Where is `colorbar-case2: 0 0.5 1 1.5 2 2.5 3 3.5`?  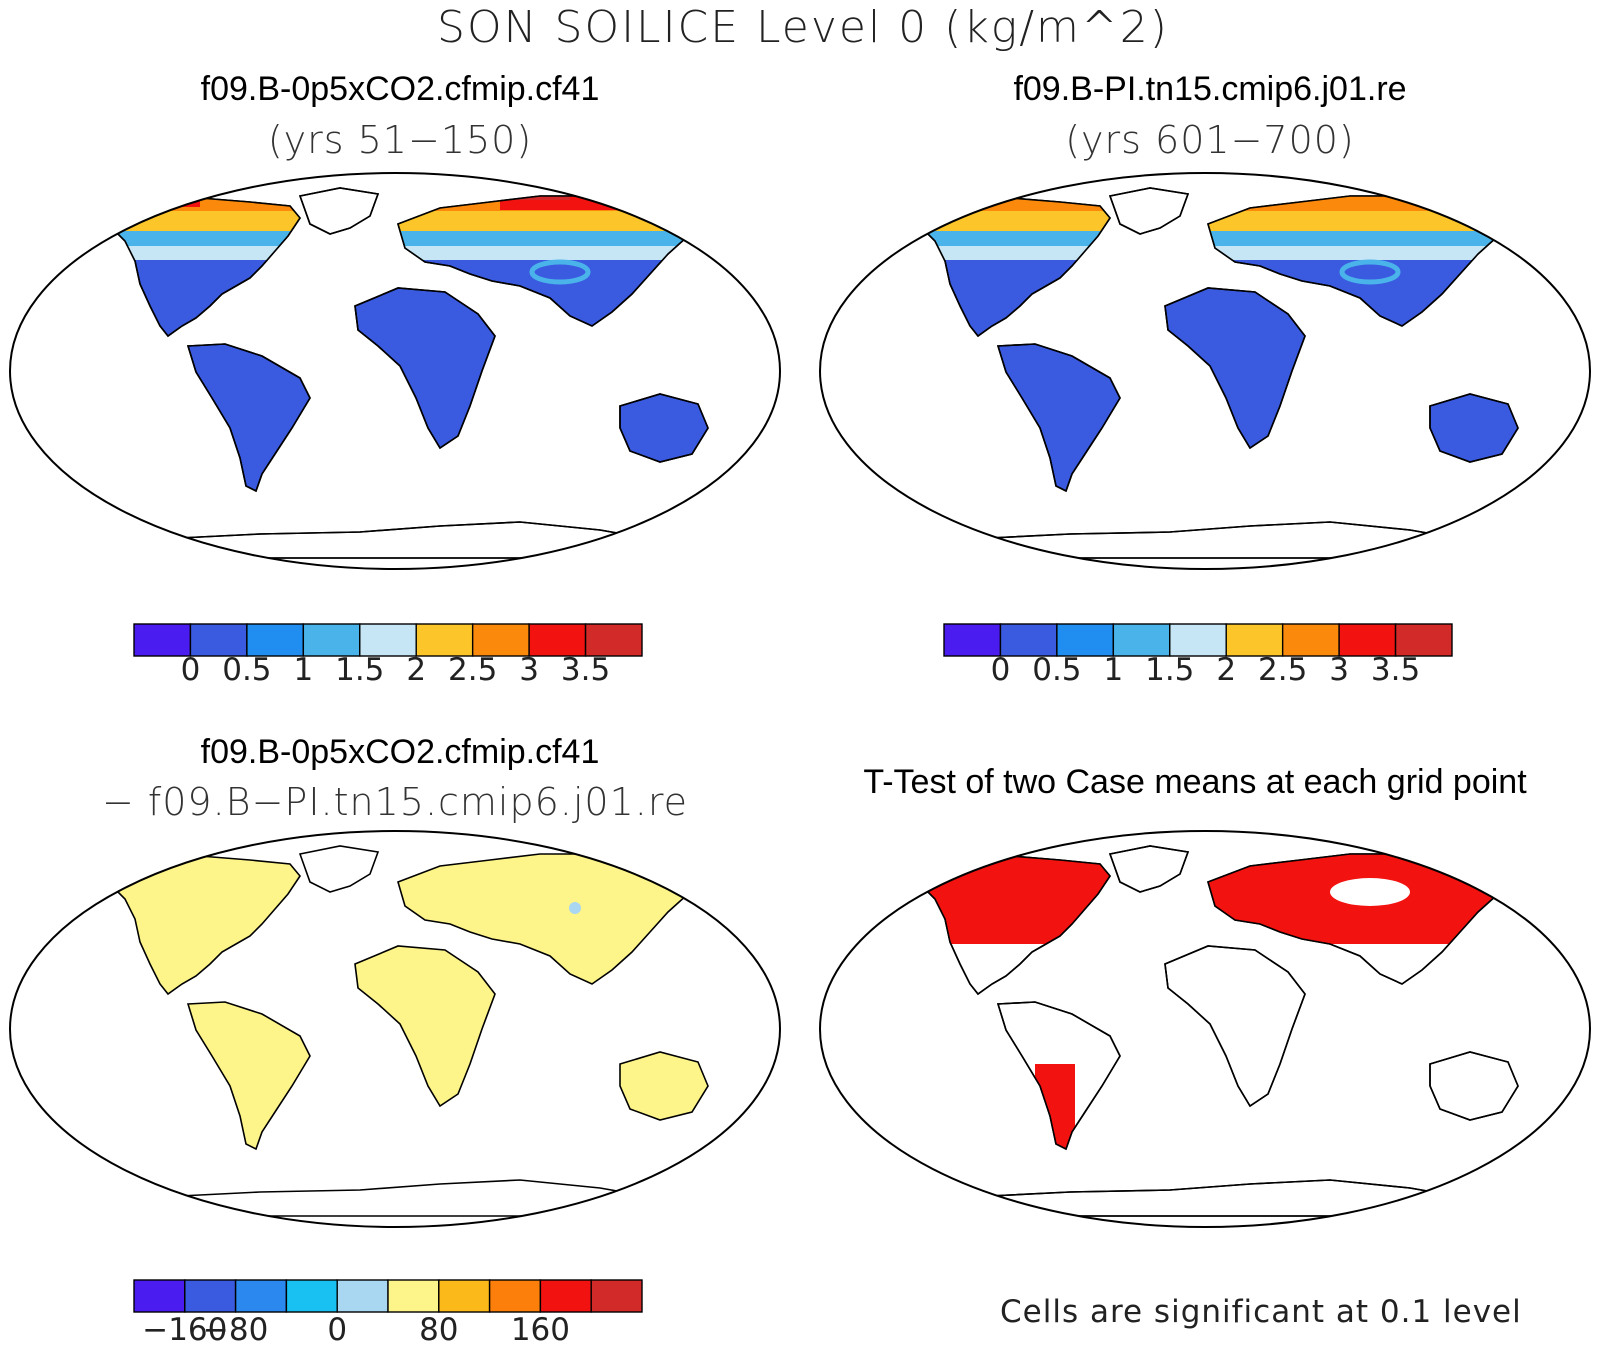 colorbar-case2: 0 0.5 1 1.5 2 2.5 3 3.5 is located at coordinates (1198, 655).